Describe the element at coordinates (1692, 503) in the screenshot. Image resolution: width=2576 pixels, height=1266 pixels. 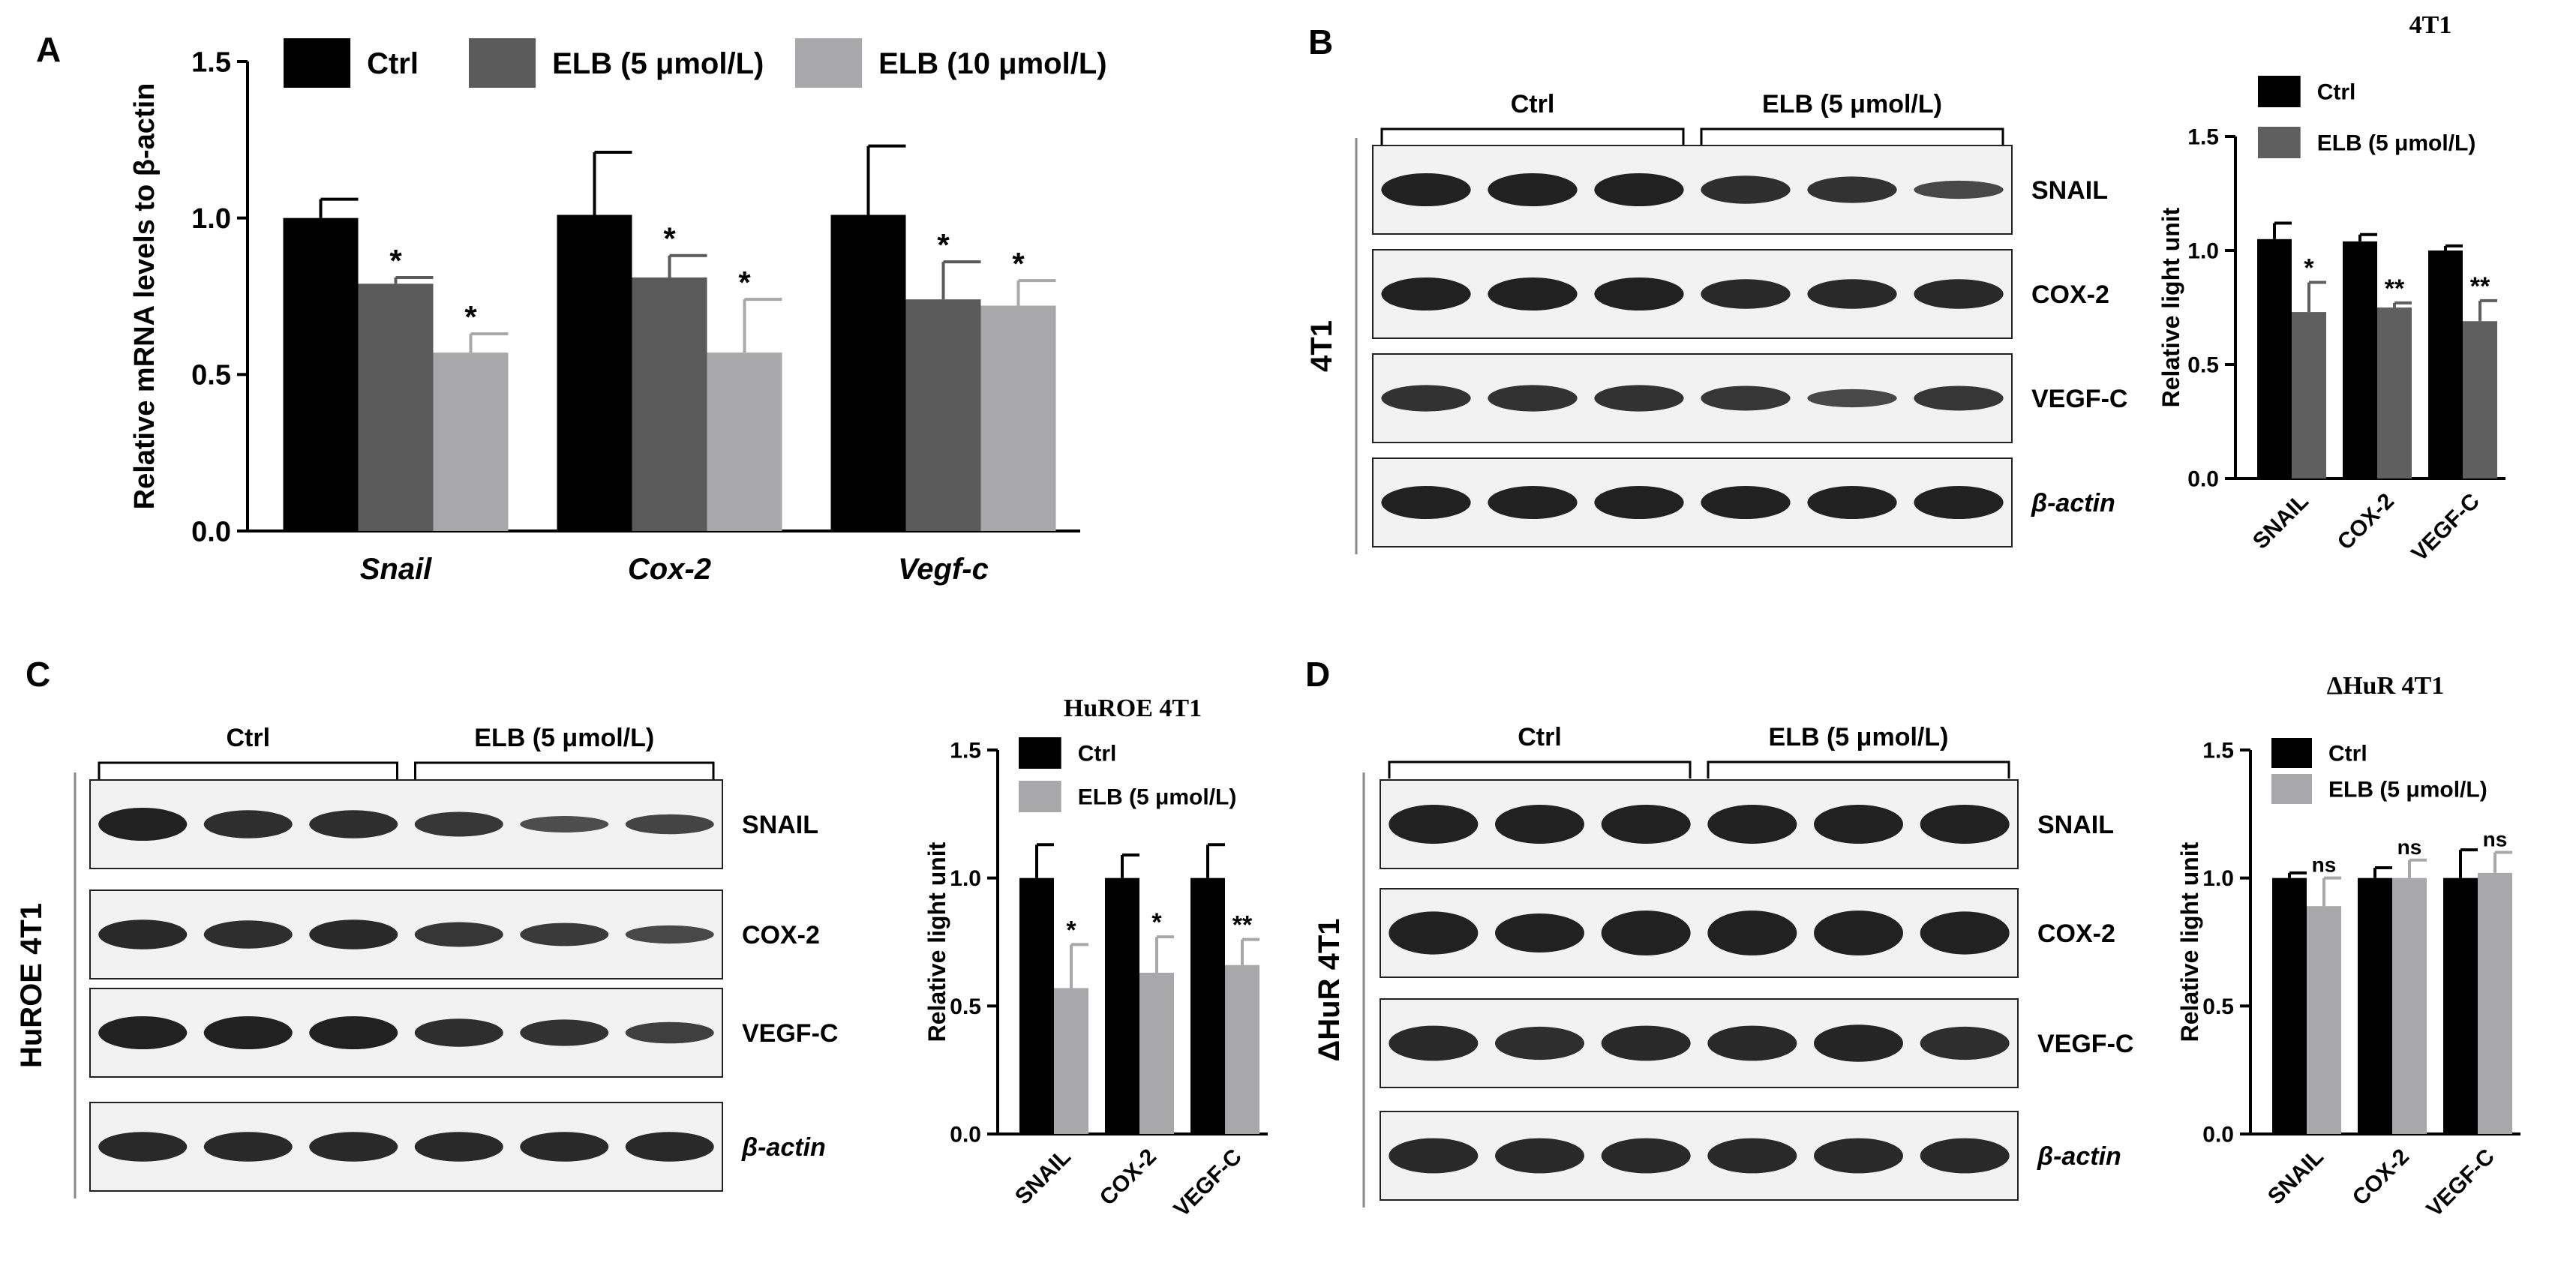
I see `blot-strip-actin` at that location.